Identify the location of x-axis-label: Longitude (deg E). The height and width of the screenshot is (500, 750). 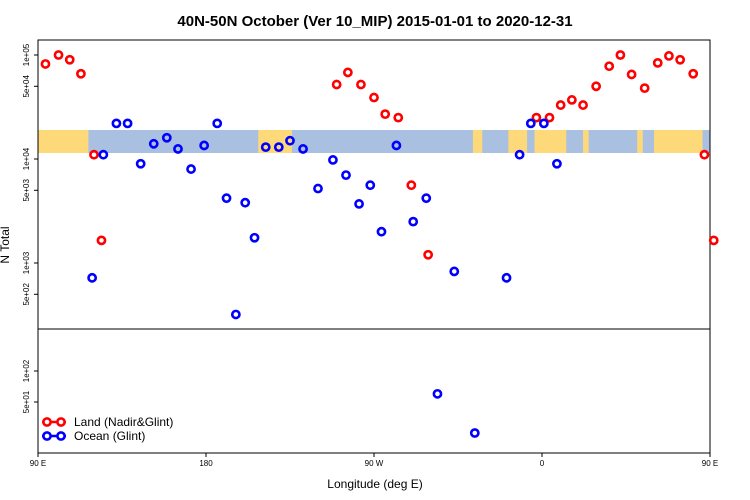
(374, 484).